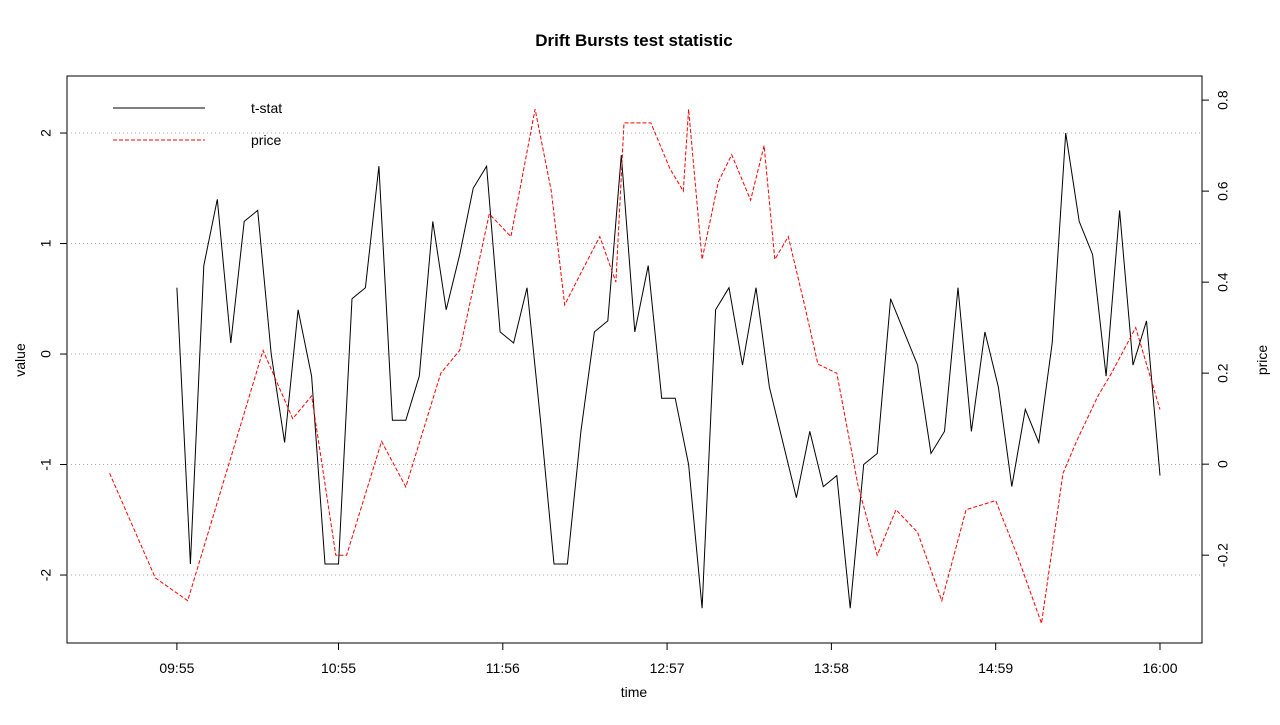 This screenshot has height=725, width=1280. What do you see at coordinates (46, 464) in the screenshot?
I see `y-tick-label: -1` at bounding box center [46, 464].